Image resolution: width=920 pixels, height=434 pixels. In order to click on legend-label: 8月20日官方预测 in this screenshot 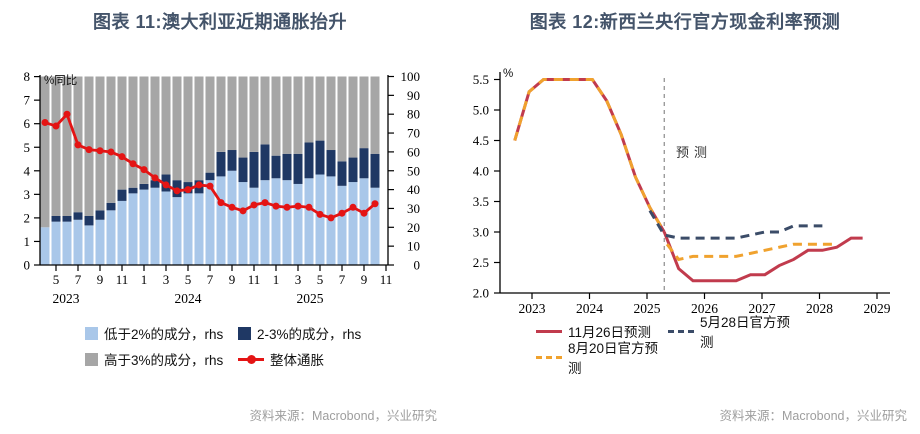, I will do `click(613, 358)`.